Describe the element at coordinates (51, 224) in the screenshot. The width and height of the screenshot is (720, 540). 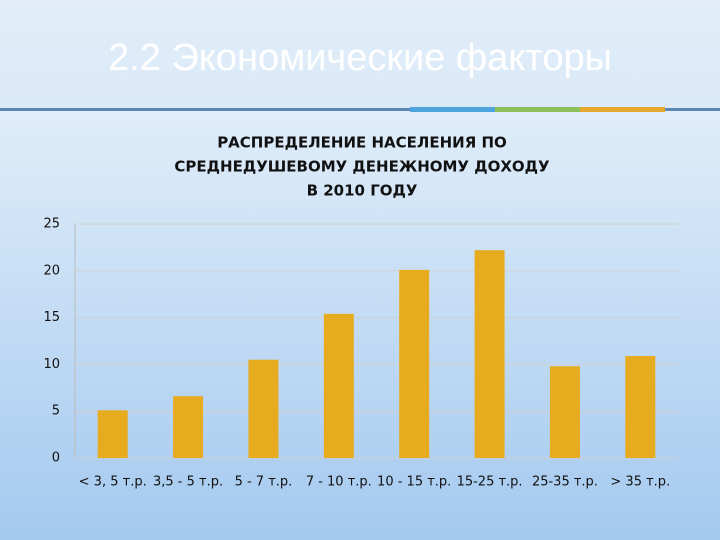
I see `y-tick-label: 25` at that location.